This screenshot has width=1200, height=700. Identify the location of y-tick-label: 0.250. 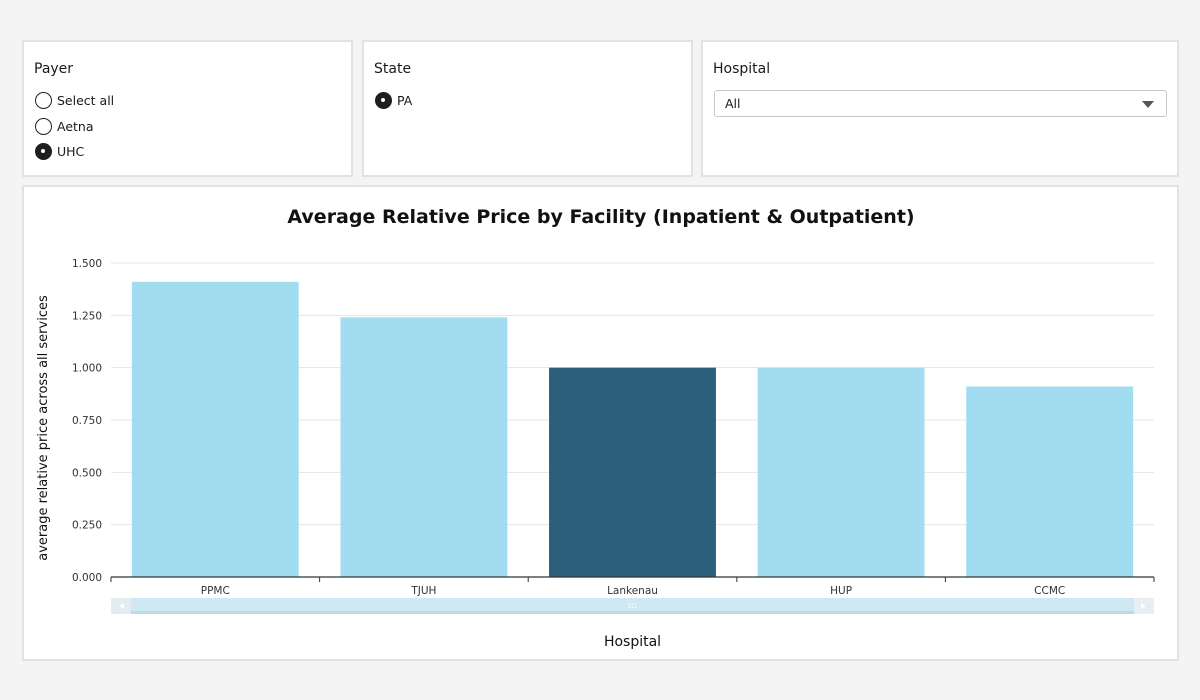
(87, 526).